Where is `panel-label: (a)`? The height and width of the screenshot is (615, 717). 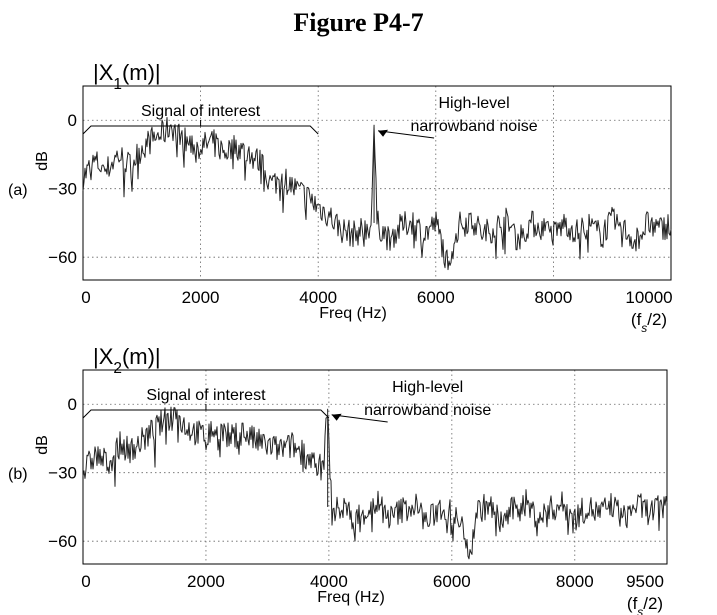
panel-label: (a) is located at coordinates (18, 190).